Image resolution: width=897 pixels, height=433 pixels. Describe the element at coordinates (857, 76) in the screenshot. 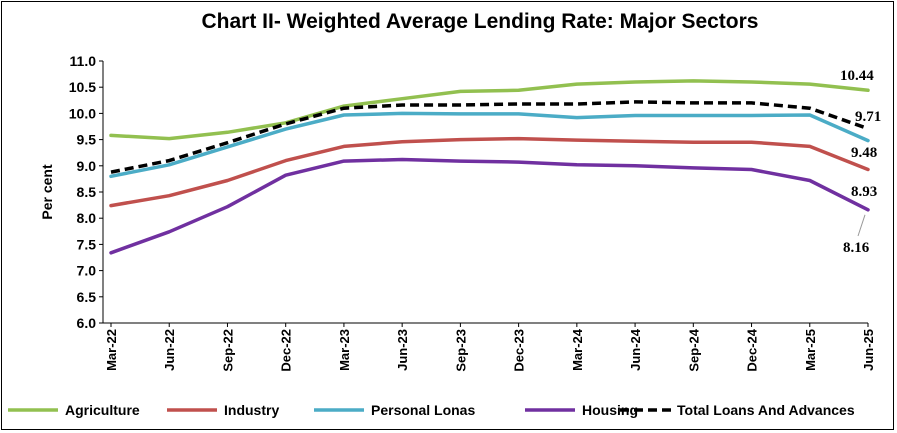

I see `end-label: 10.44` at that location.